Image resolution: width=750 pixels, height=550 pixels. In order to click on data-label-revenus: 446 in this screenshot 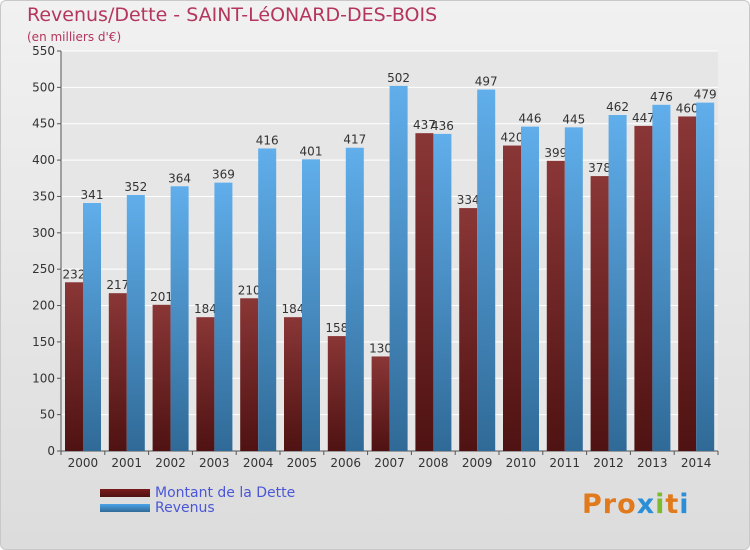, I will do `click(530, 119)`.